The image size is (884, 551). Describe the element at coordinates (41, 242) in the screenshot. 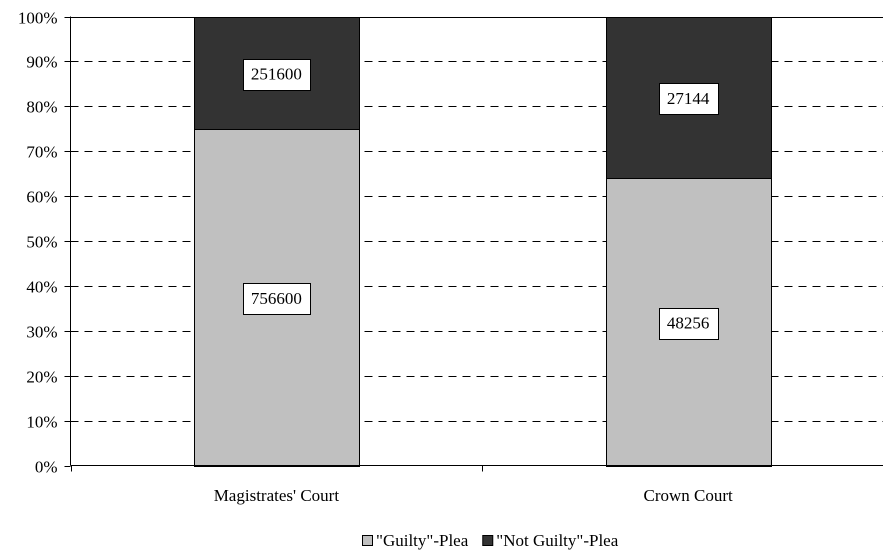

I see `y-tick-label: 50%` at that location.